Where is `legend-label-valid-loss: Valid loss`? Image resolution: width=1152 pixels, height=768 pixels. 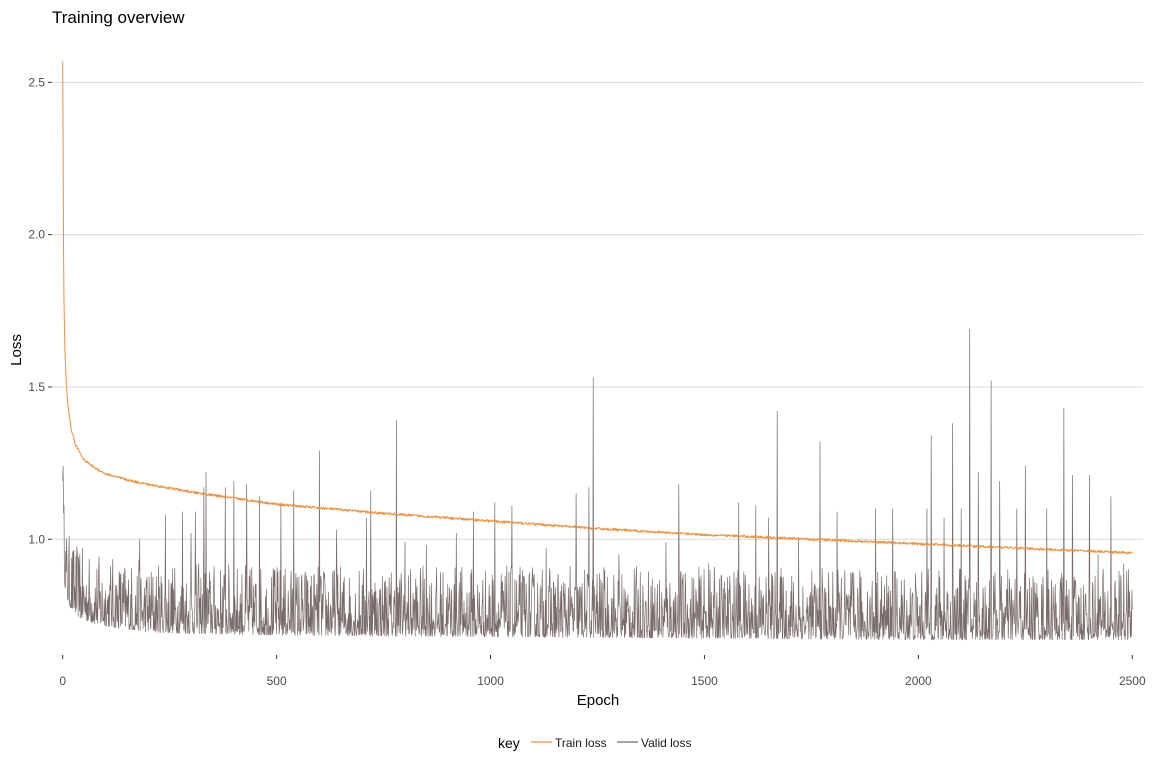 legend-label-valid-loss: Valid loss is located at coordinates (666, 743).